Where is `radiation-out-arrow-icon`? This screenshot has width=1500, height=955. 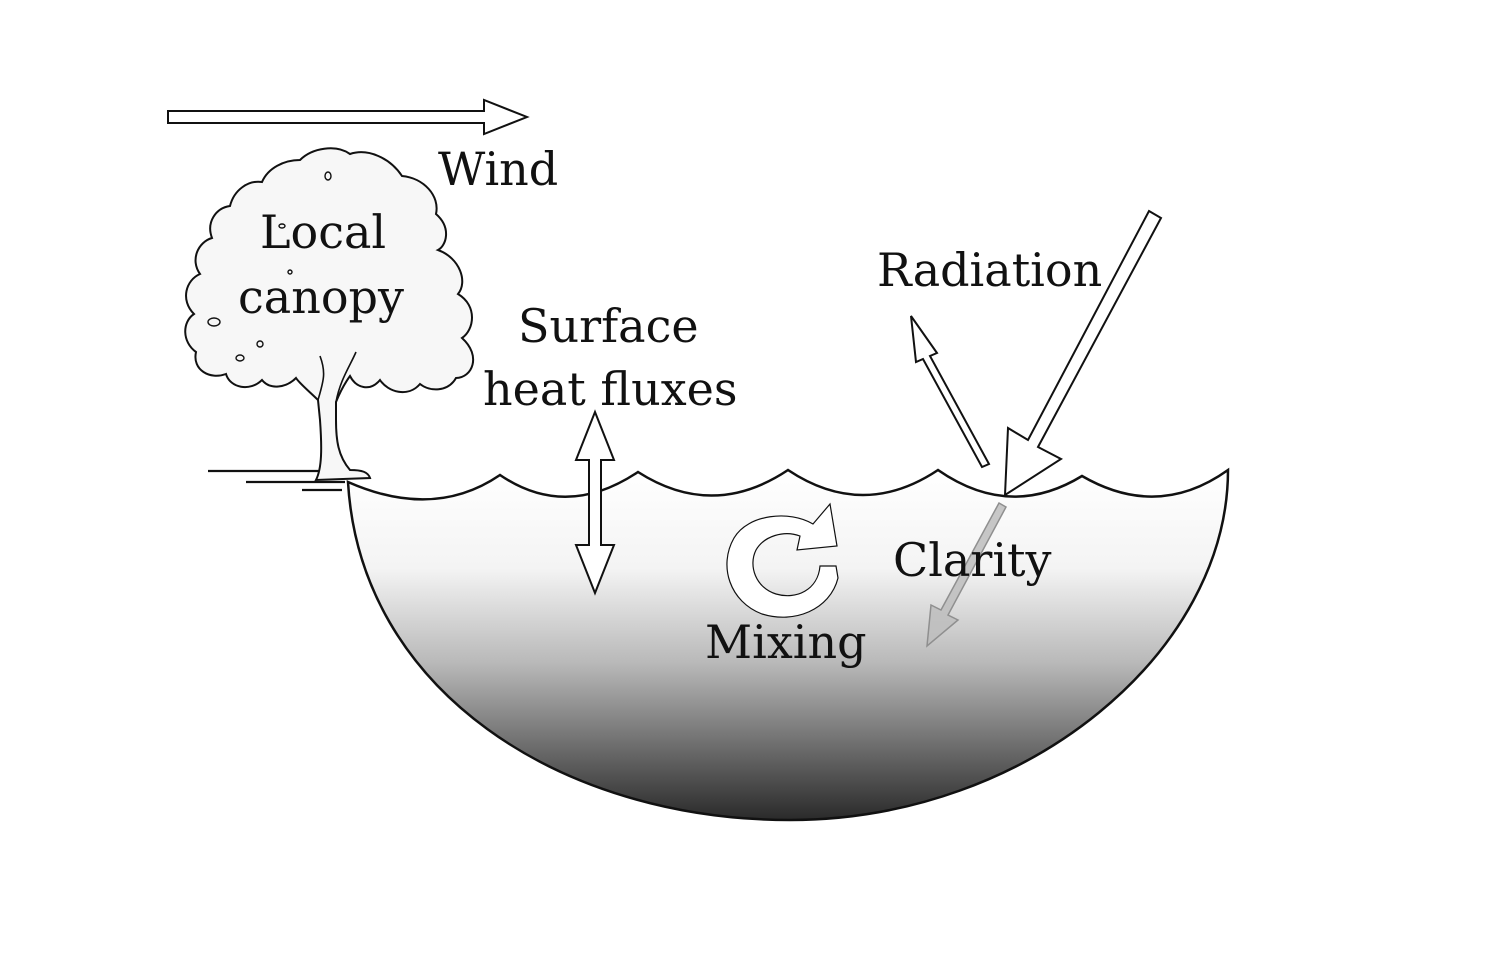 radiation-out-arrow-icon is located at coordinates (950, 392).